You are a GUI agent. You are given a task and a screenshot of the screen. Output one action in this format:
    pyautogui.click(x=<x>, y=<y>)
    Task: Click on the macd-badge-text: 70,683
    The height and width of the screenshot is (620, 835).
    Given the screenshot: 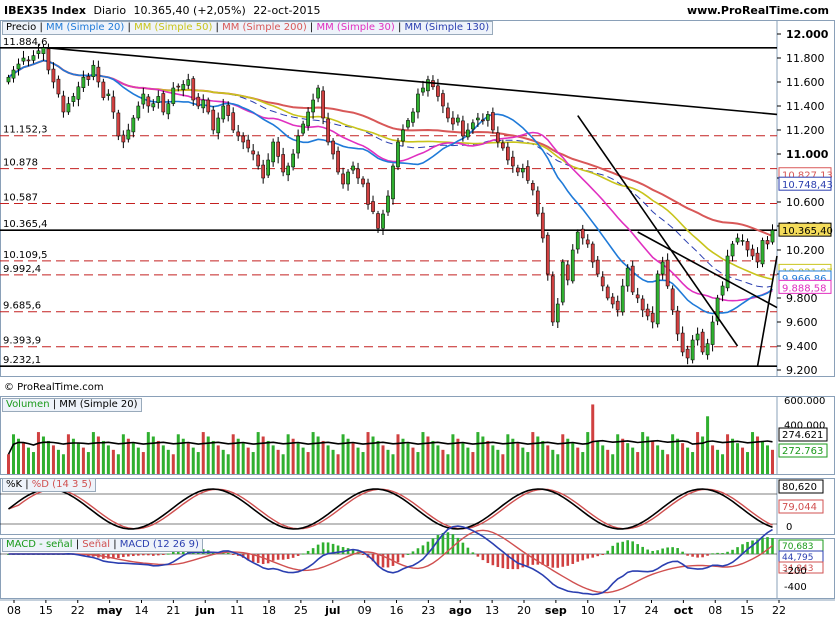 What is the action you would take?
    pyautogui.click(x=798, y=547)
    